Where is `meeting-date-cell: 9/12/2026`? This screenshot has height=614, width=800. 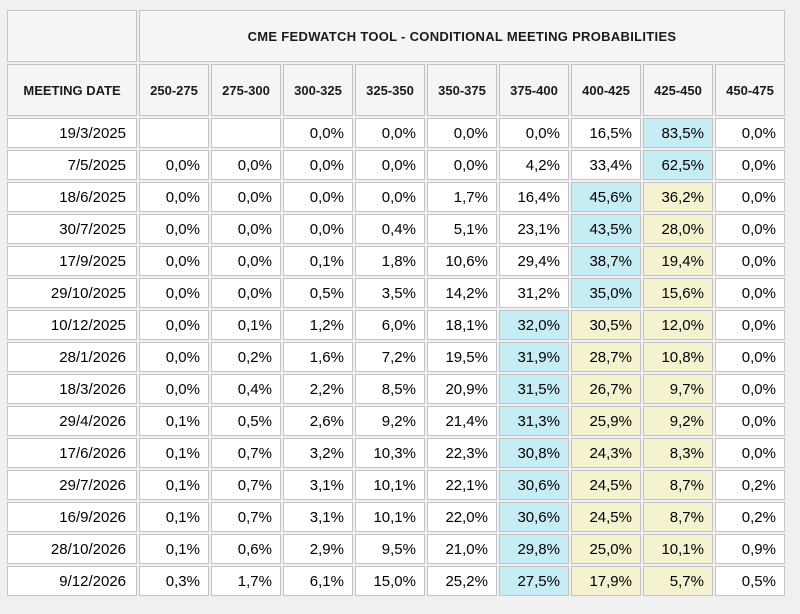
meeting-date-cell: 9/12/2026 is located at coordinates (72, 581).